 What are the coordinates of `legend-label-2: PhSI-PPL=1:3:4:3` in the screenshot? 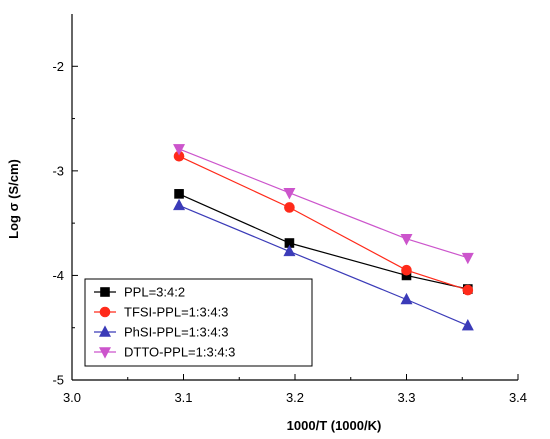 It's located at (176, 332).